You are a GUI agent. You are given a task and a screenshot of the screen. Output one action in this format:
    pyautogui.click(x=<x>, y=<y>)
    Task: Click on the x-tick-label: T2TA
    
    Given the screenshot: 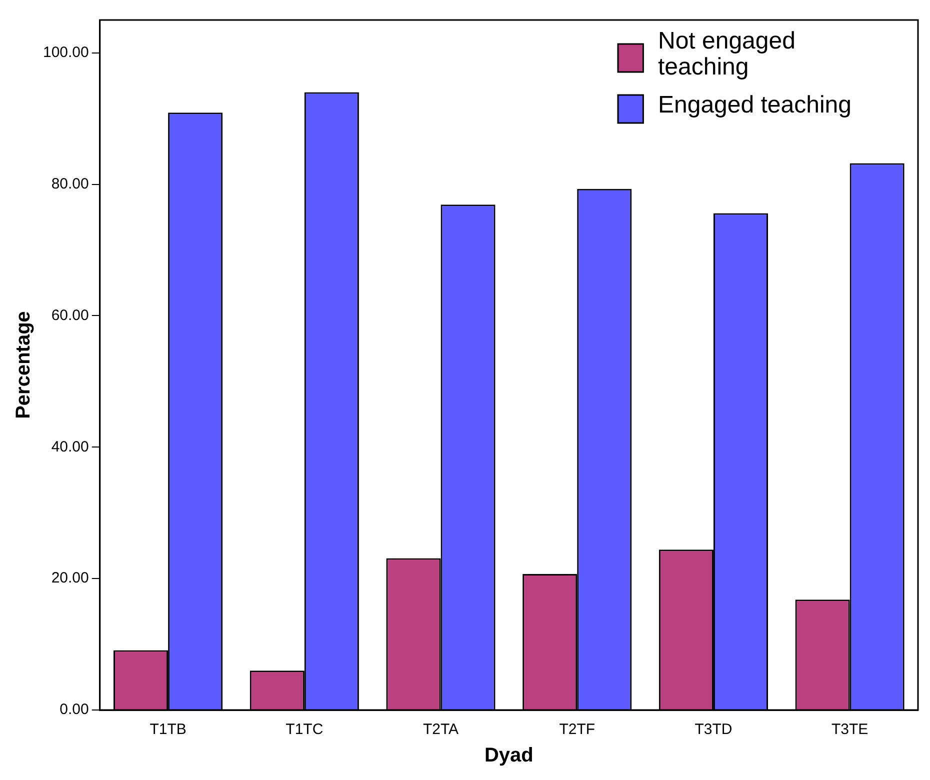 What is the action you would take?
    pyautogui.click(x=440, y=729)
    